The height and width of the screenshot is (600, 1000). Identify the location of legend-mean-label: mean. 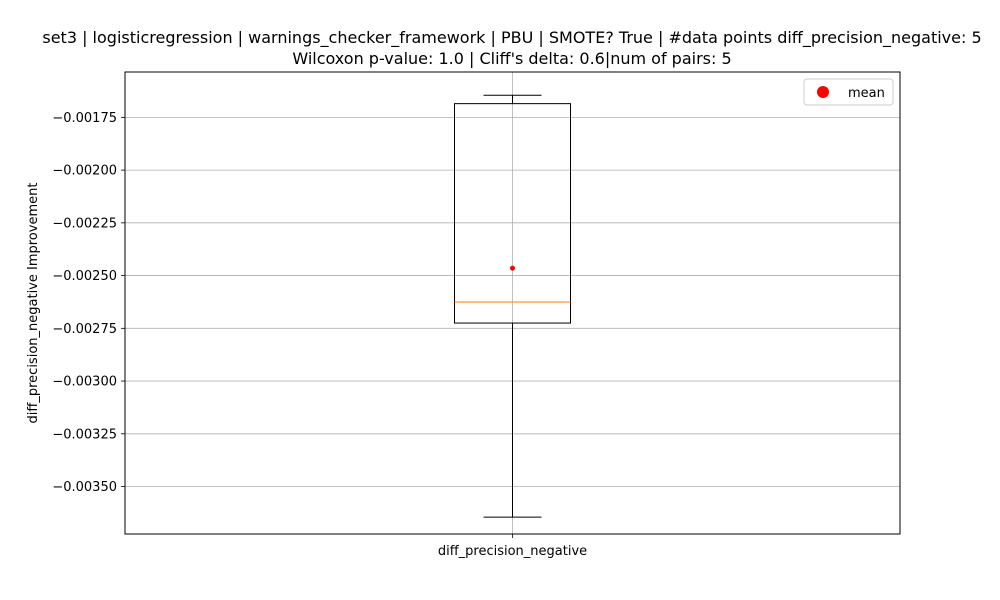
(866, 93).